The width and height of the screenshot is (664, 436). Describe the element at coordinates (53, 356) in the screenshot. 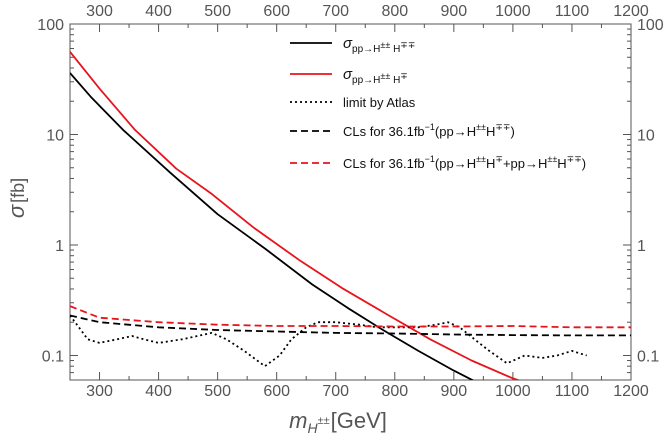

I see `y-tick-label-left: 0.1` at that location.